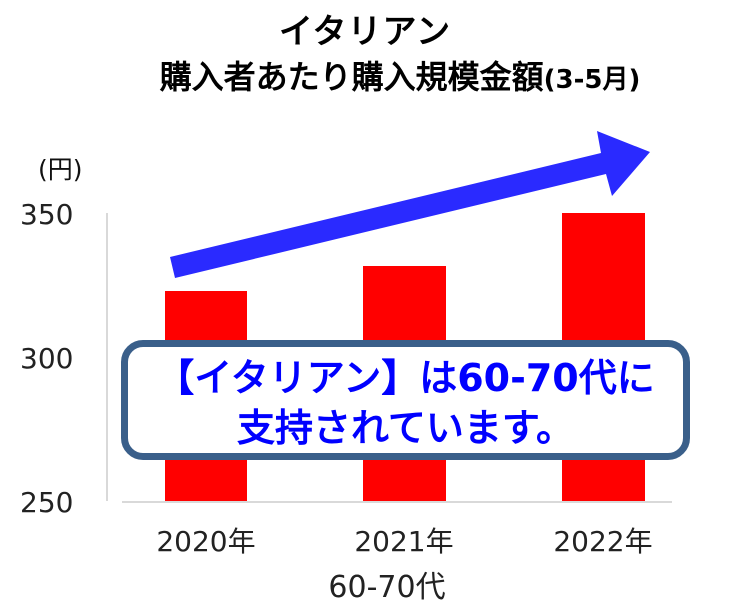 This screenshot has width=730, height=606. What do you see at coordinates (405, 378) in the screenshot?
I see `callout-line-1: 【イタリアン】は60-70代に` at bounding box center [405, 378].